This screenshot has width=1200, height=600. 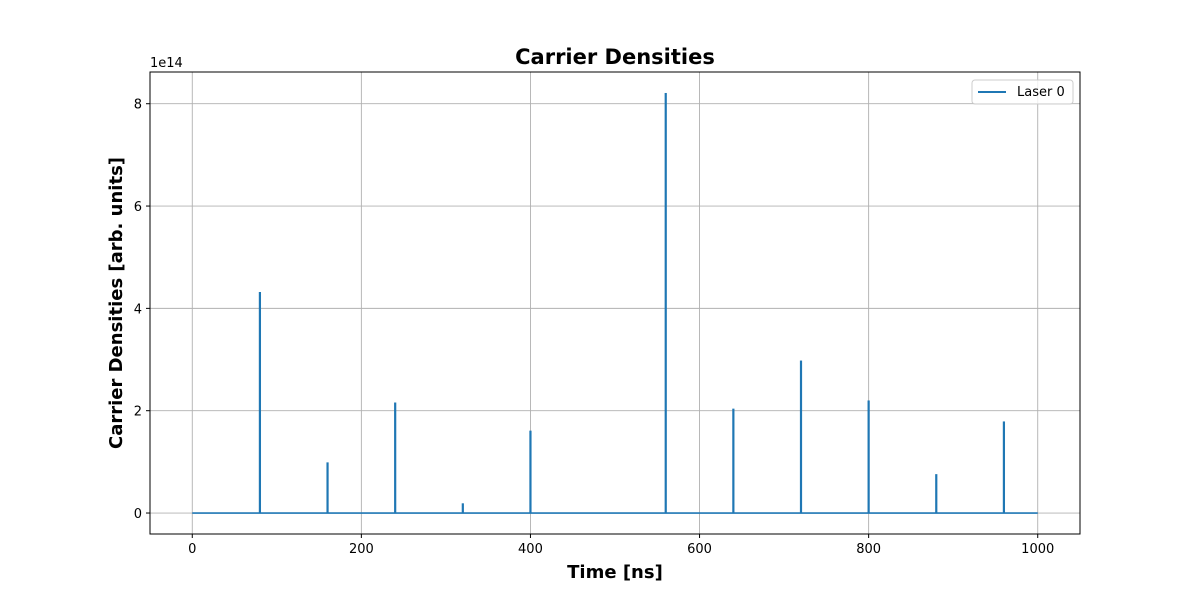 What do you see at coordinates (192, 549) in the screenshot?
I see `x-tick-label: 0` at bounding box center [192, 549].